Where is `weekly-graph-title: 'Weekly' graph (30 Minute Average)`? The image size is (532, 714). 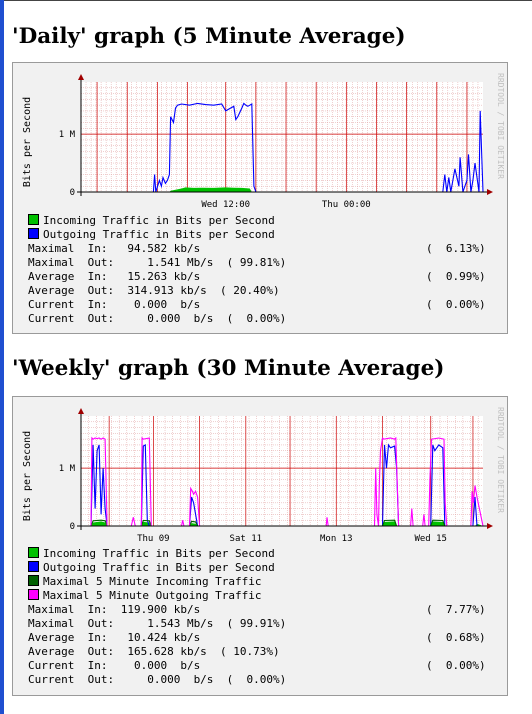 weekly-graph-title: 'Weekly' graph (30 Minute Average) is located at coordinates (228, 368).